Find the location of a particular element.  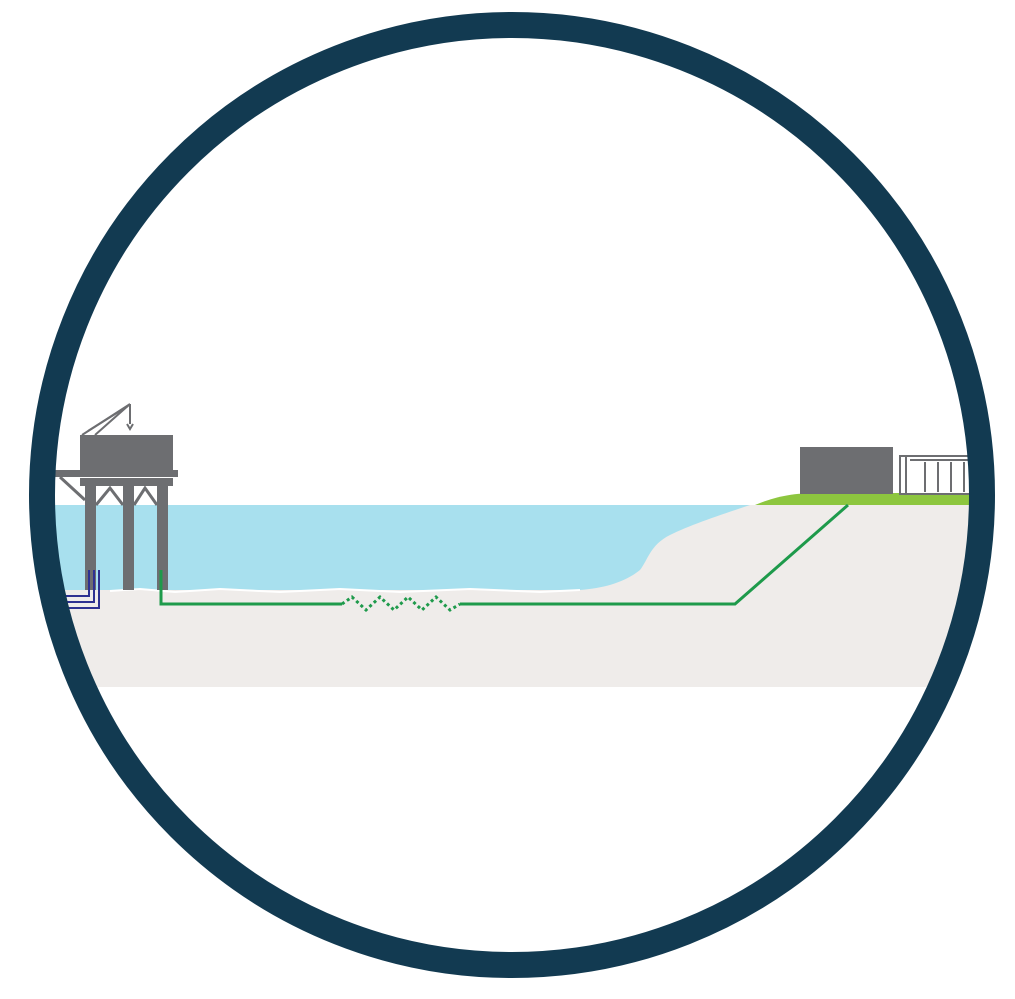

land-surface is located at coordinates (868, 499).